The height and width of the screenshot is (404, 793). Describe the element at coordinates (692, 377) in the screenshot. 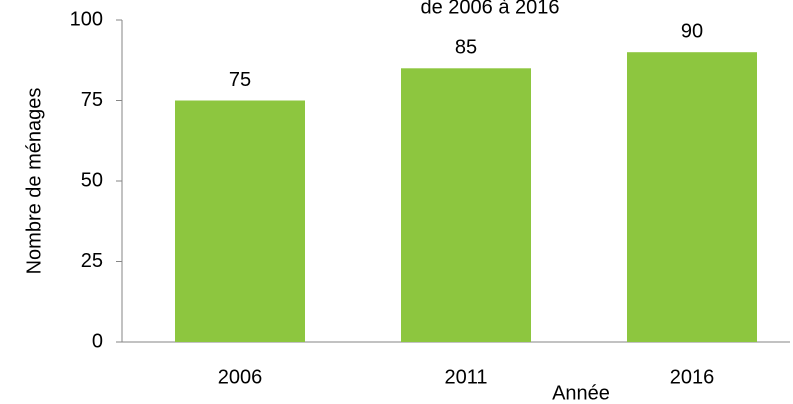

I see `x-tick-label: 2016` at that location.